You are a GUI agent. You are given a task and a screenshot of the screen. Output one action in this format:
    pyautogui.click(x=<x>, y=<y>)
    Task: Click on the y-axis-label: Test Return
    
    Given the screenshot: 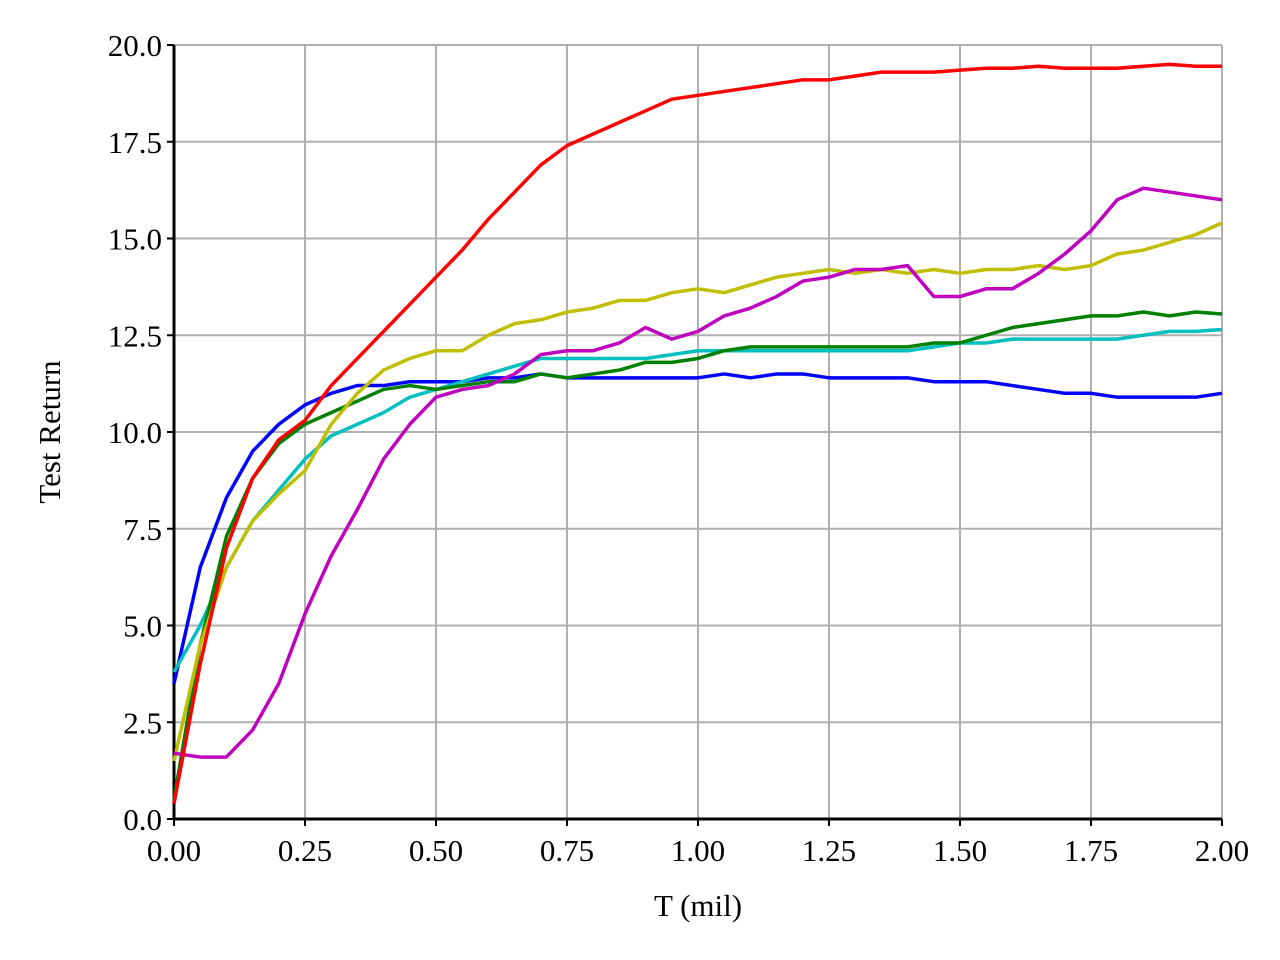 What is the action you would take?
    pyautogui.click(x=49, y=432)
    